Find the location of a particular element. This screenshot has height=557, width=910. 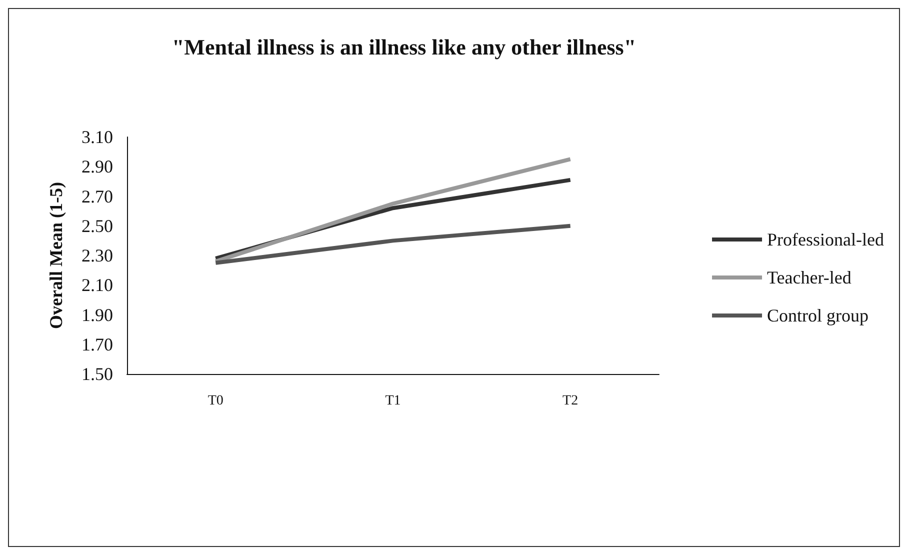

x-tick-label: T0 is located at coordinates (216, 401).